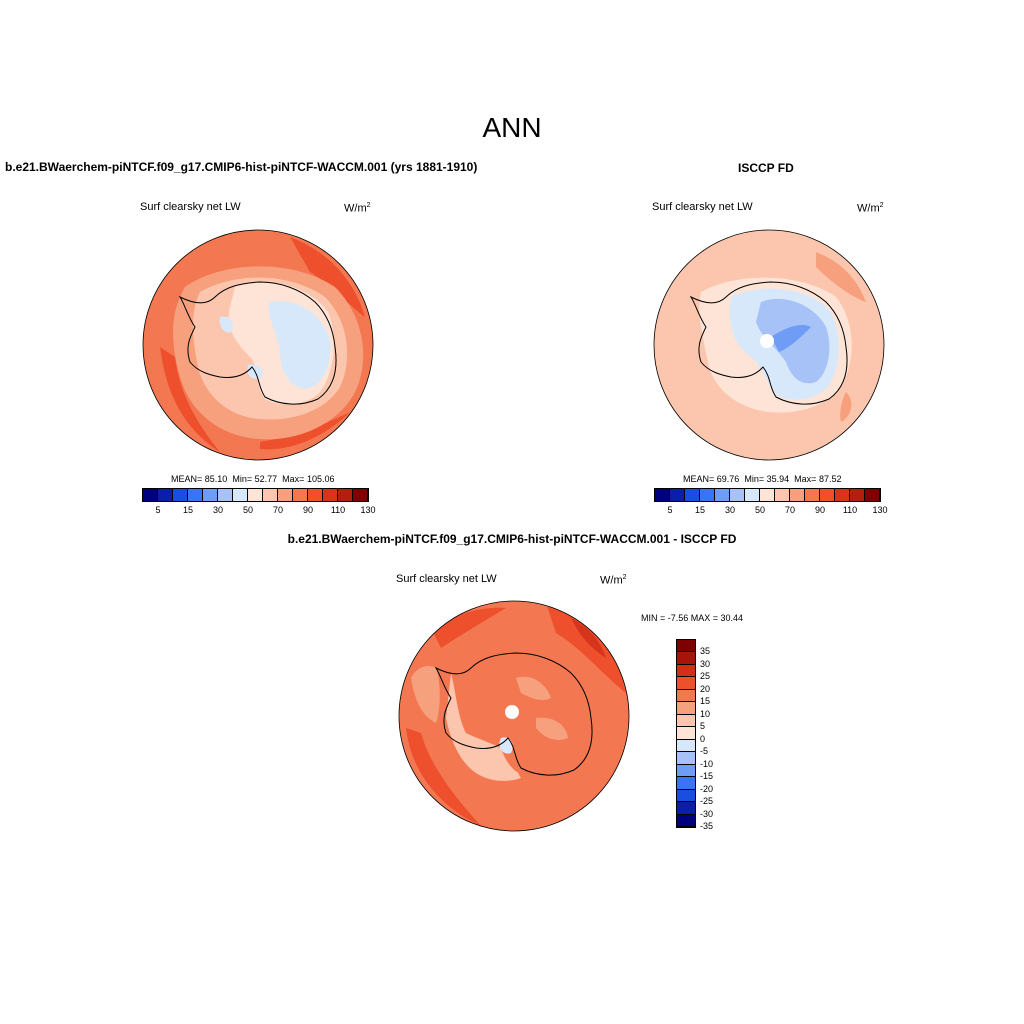 The image size is (1024, 1024). Describe the element at coordinates (253, 479) in the screenshot. I see `stats-line: MEAN= 85.10 Min= 52.77 Max= 105.06` at that location.